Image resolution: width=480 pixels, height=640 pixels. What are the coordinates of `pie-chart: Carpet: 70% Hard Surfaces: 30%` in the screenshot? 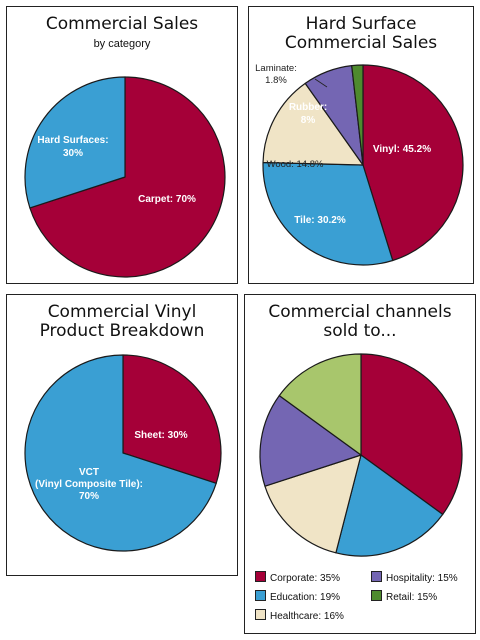 It's located at (125, 177).